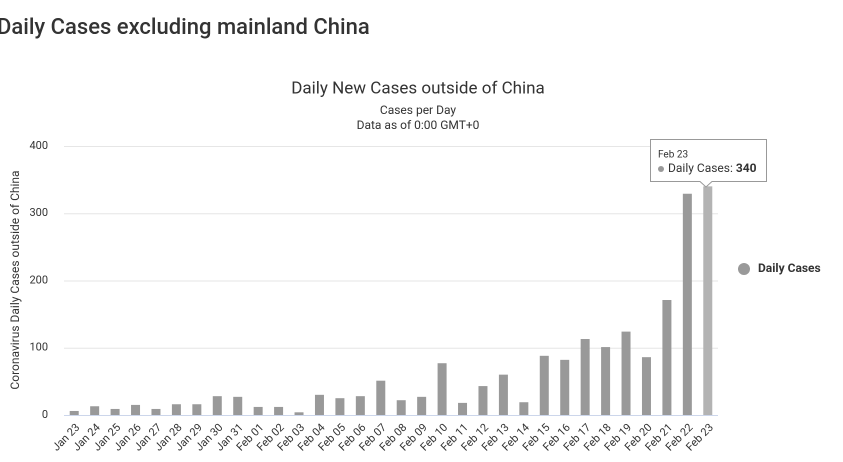  What do you see at coordinates (418, 125) in the screenshot?
I see `chart-subtitle: Data as of 0:00 GMT+0` at bounding box center [418, 125].